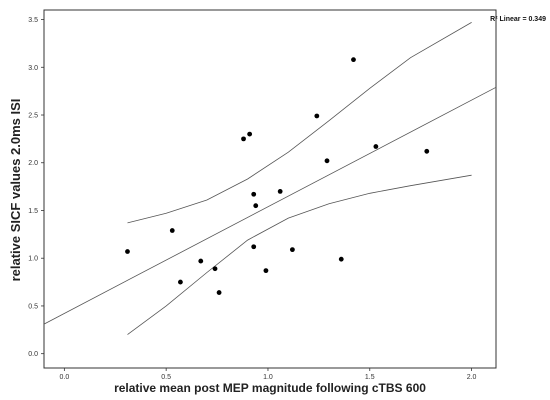 This screenshot has height=400, width=550. Describe the element at coordinates (64, 377) in the screenshot. I see `x-tick-label: 0.0` at that location.